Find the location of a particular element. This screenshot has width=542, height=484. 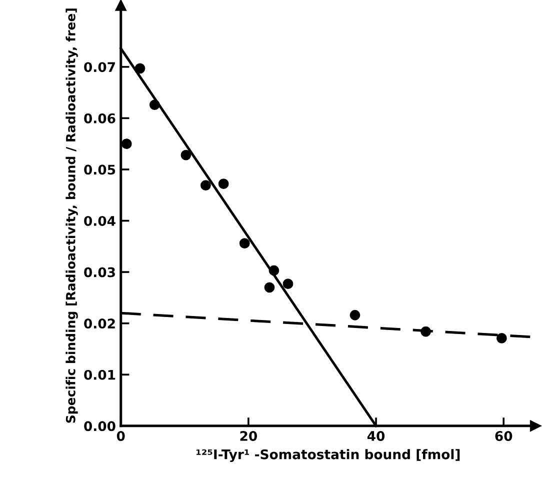

y-tick-label: 0.07 is located at coordinates (99, 67).